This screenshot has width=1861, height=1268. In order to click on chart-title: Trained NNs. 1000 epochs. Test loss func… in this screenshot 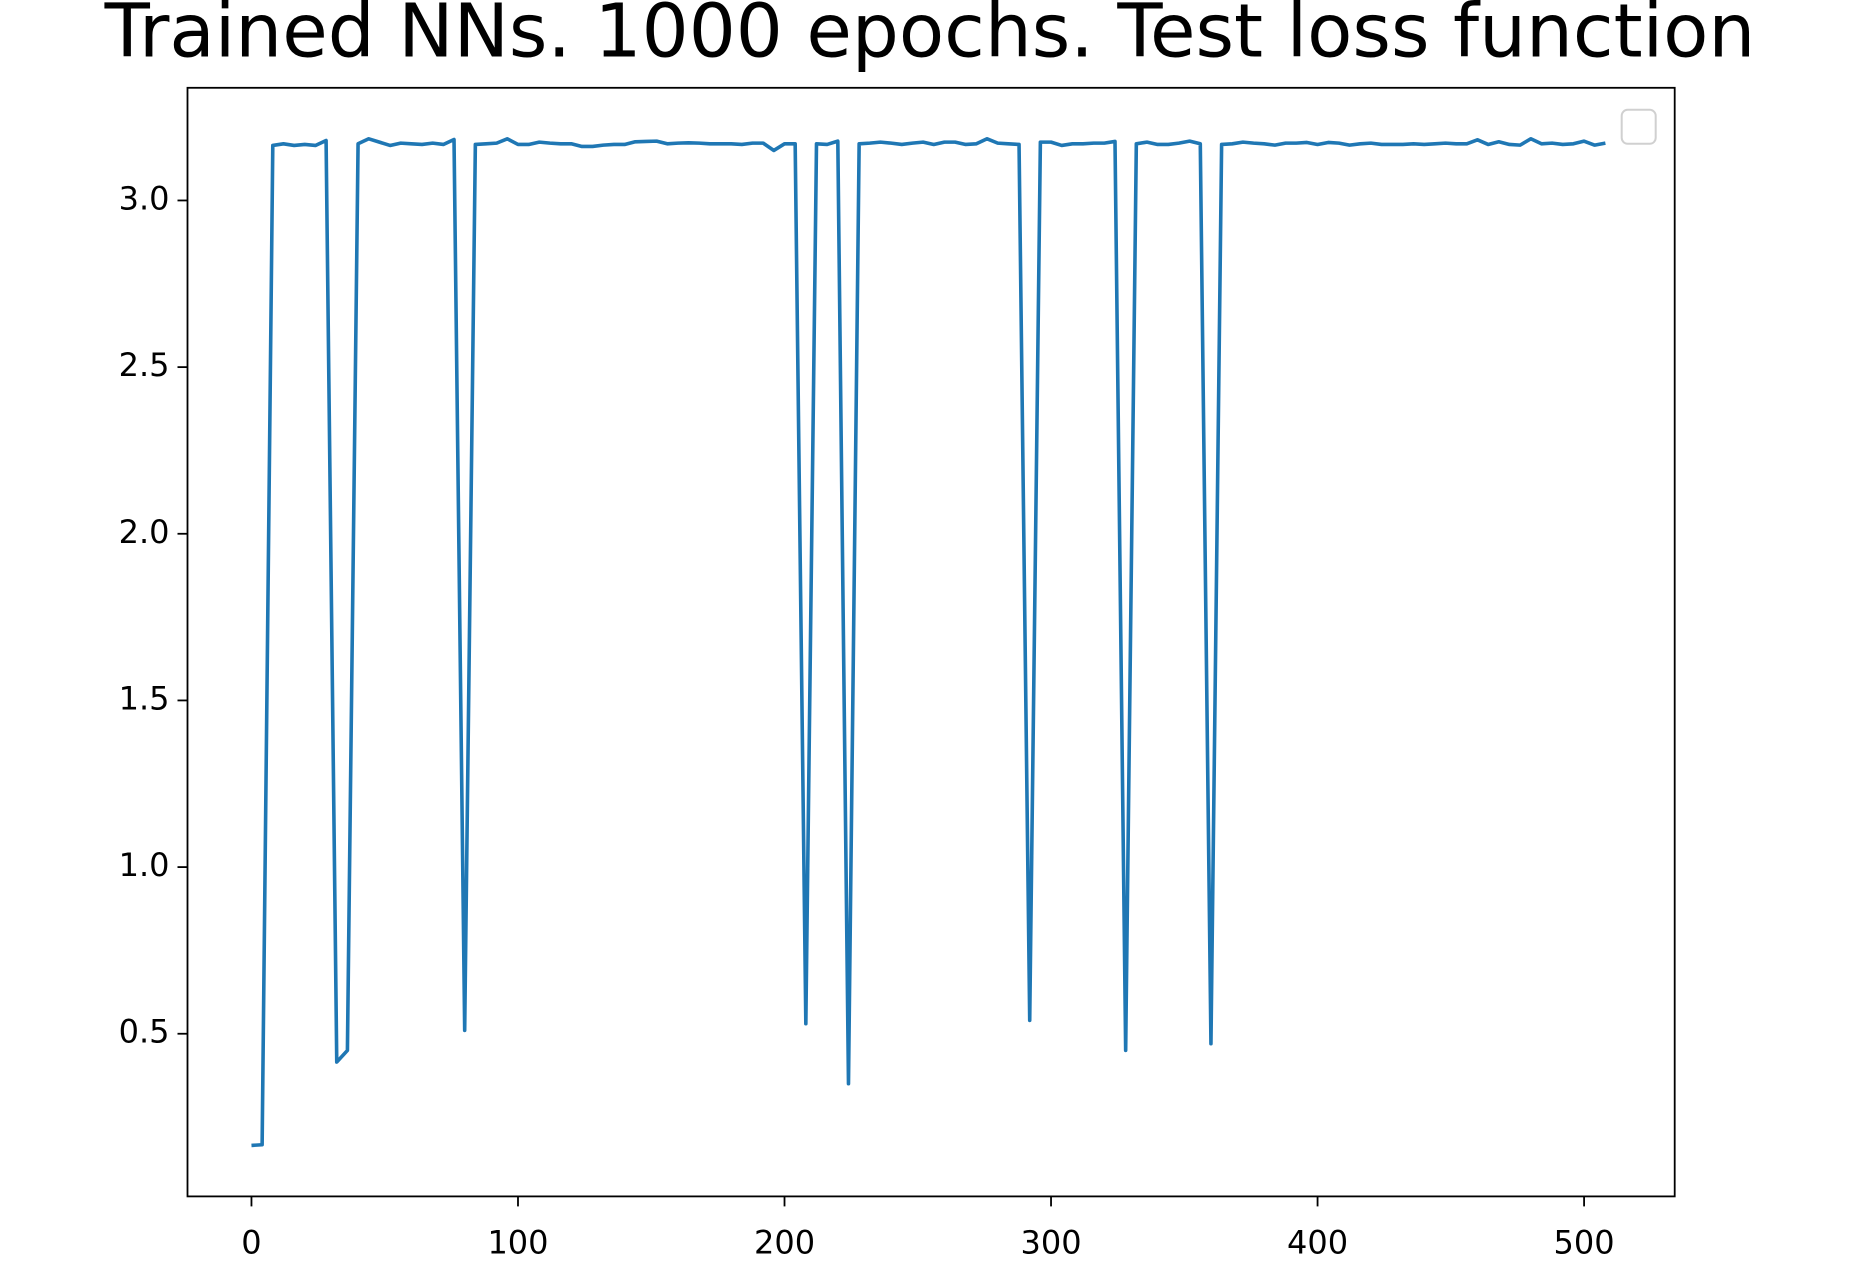, I will do `click(930, 37)`.